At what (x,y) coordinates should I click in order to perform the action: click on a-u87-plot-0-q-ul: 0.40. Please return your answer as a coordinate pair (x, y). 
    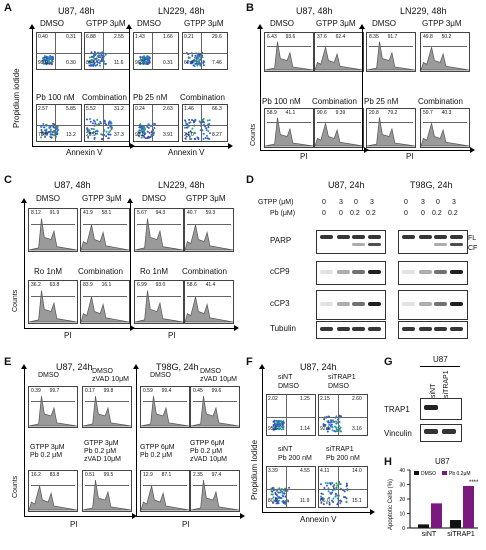
    Looking at the image, I should click on (43, 37).